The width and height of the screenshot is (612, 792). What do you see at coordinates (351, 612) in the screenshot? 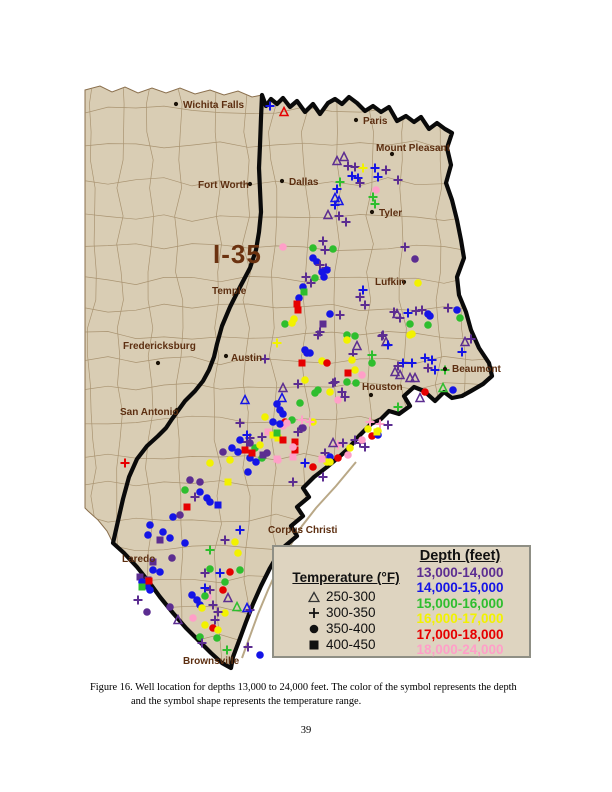
I see `temp-range-label: 300-350` at bounding box center [351, 612].